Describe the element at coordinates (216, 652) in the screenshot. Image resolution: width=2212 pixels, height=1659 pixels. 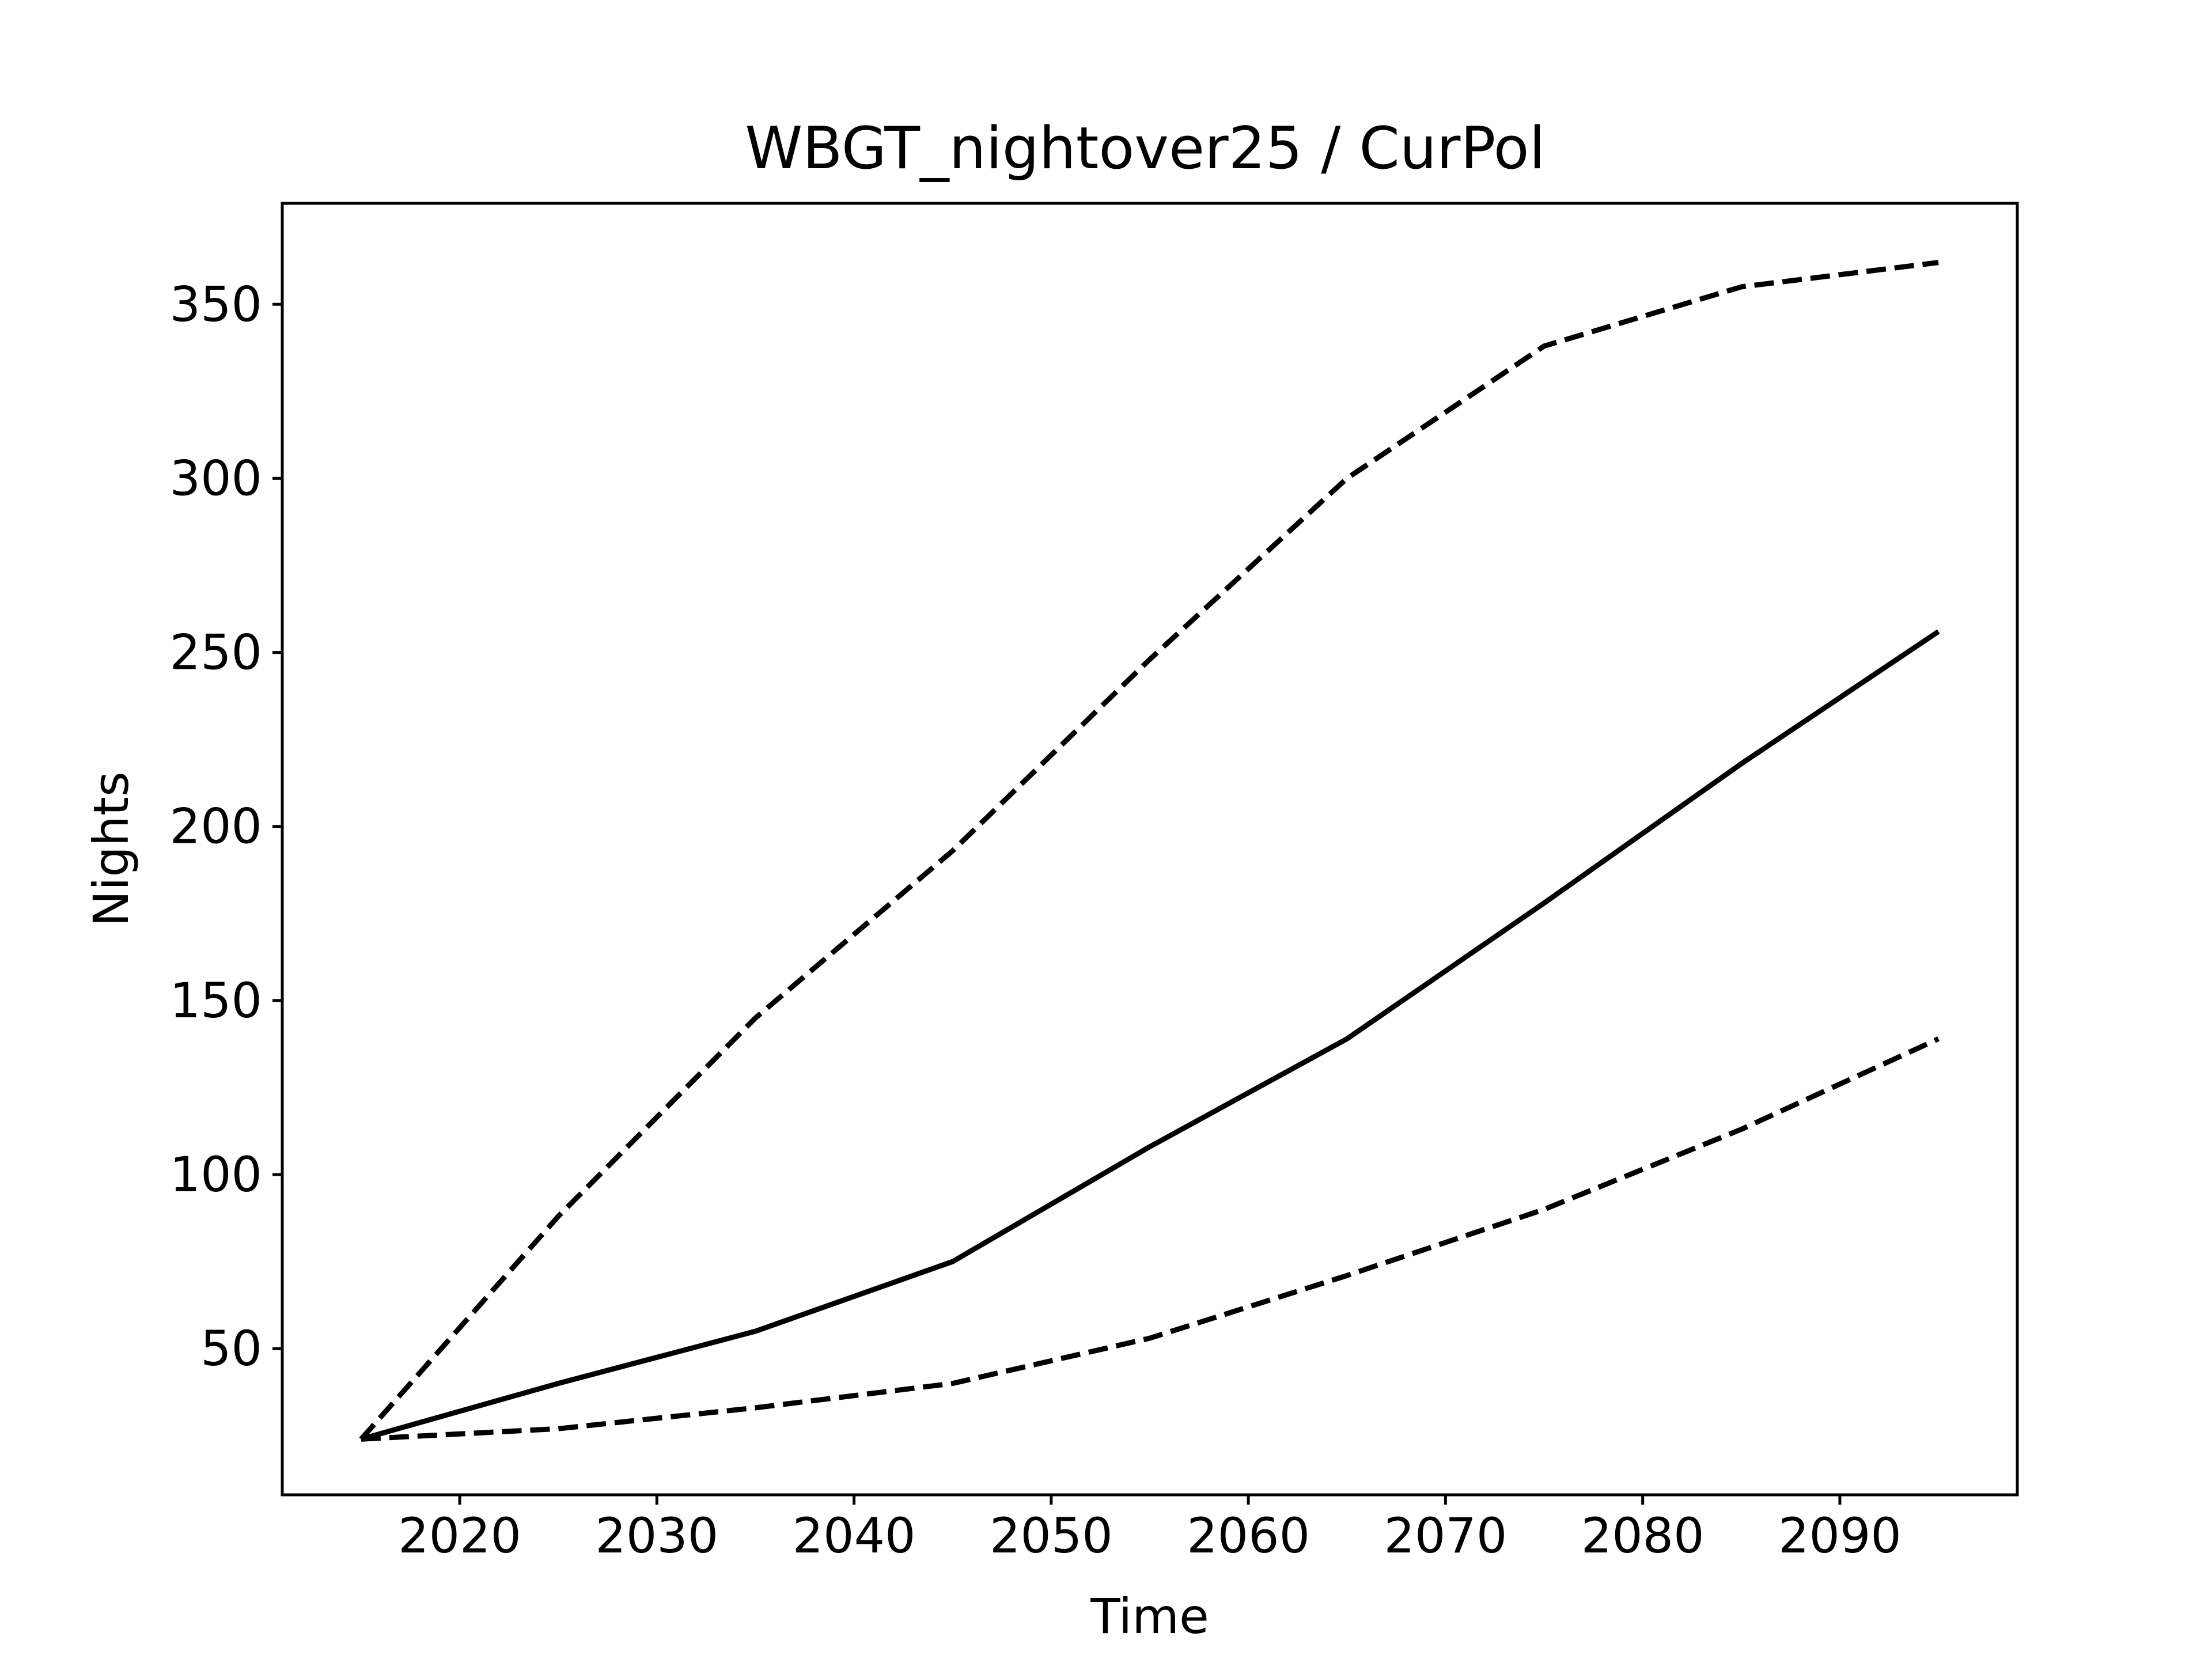
I see `y-tick-label: 250` at that location.